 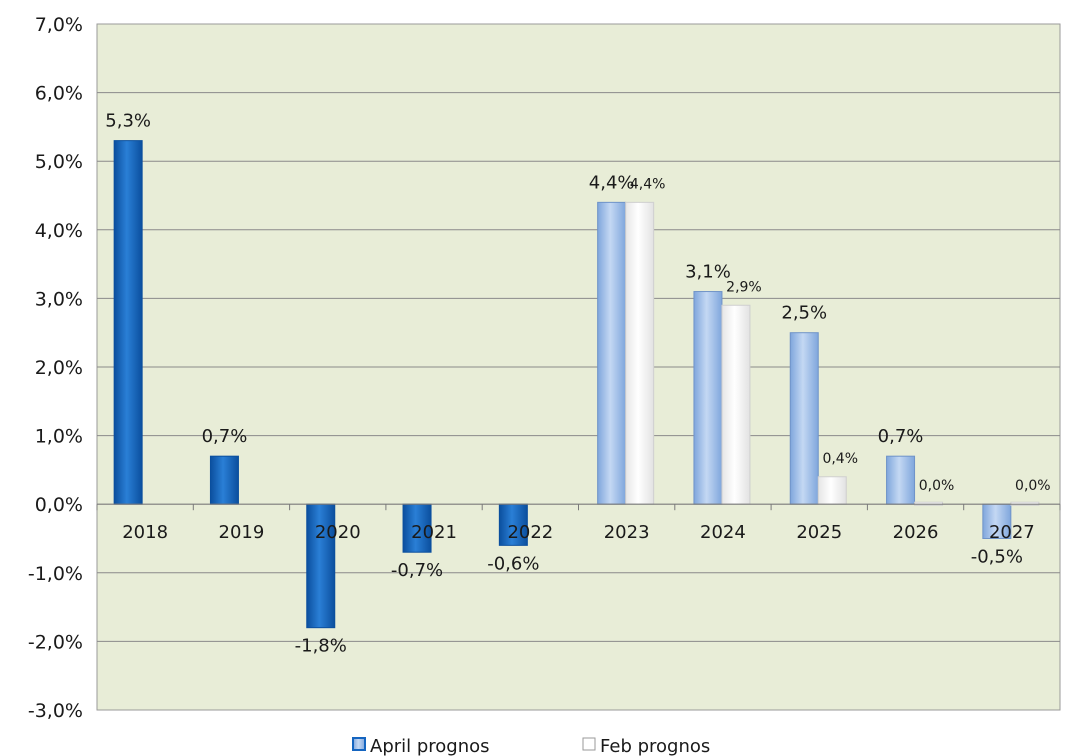 I want to click on data-label-feb: 0,4%, so click(x=840, y=459).